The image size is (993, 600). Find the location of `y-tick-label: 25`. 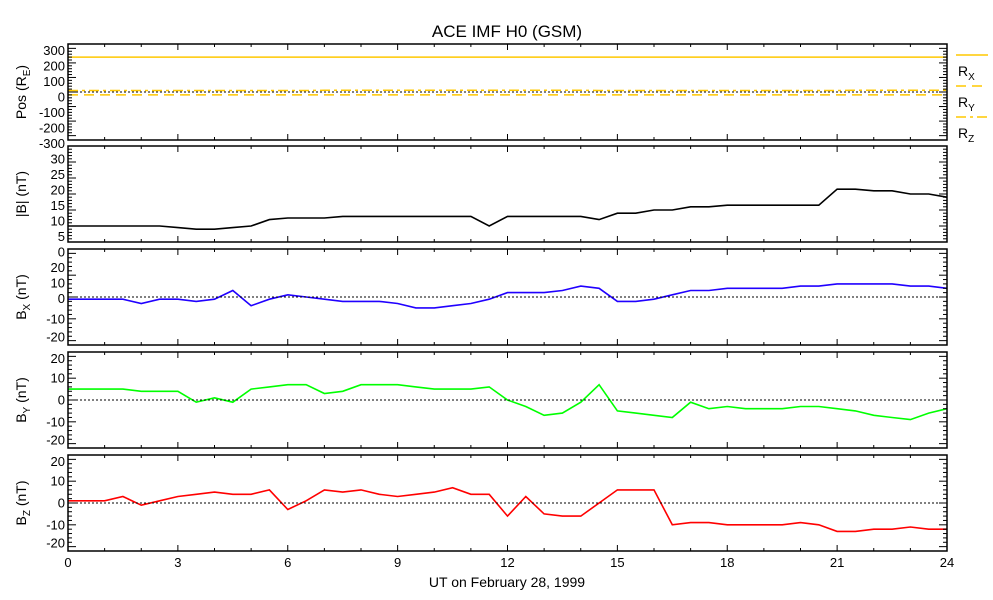

y-tick-label: 25 is located at coordinates (58, 174).